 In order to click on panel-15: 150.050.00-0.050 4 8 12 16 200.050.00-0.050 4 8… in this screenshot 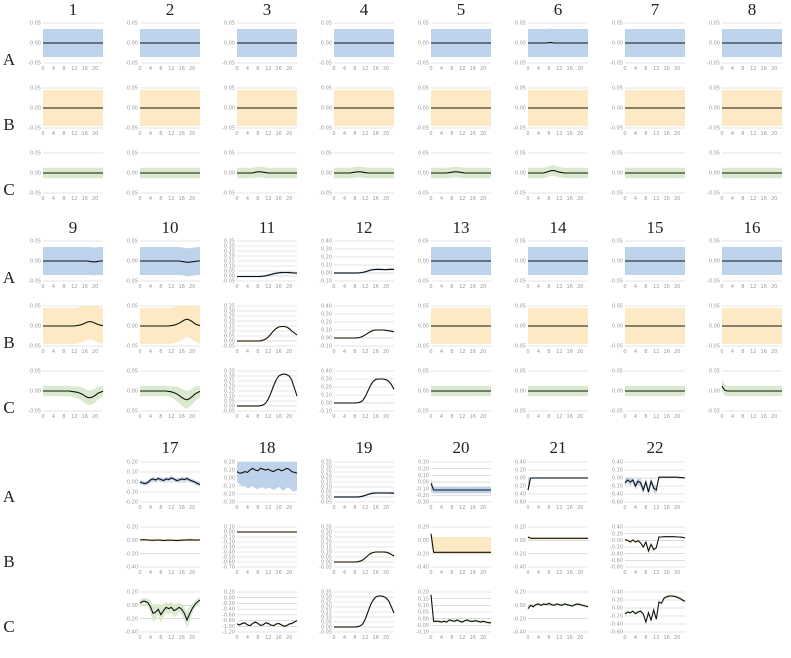, I will do `click(647, 319)`.